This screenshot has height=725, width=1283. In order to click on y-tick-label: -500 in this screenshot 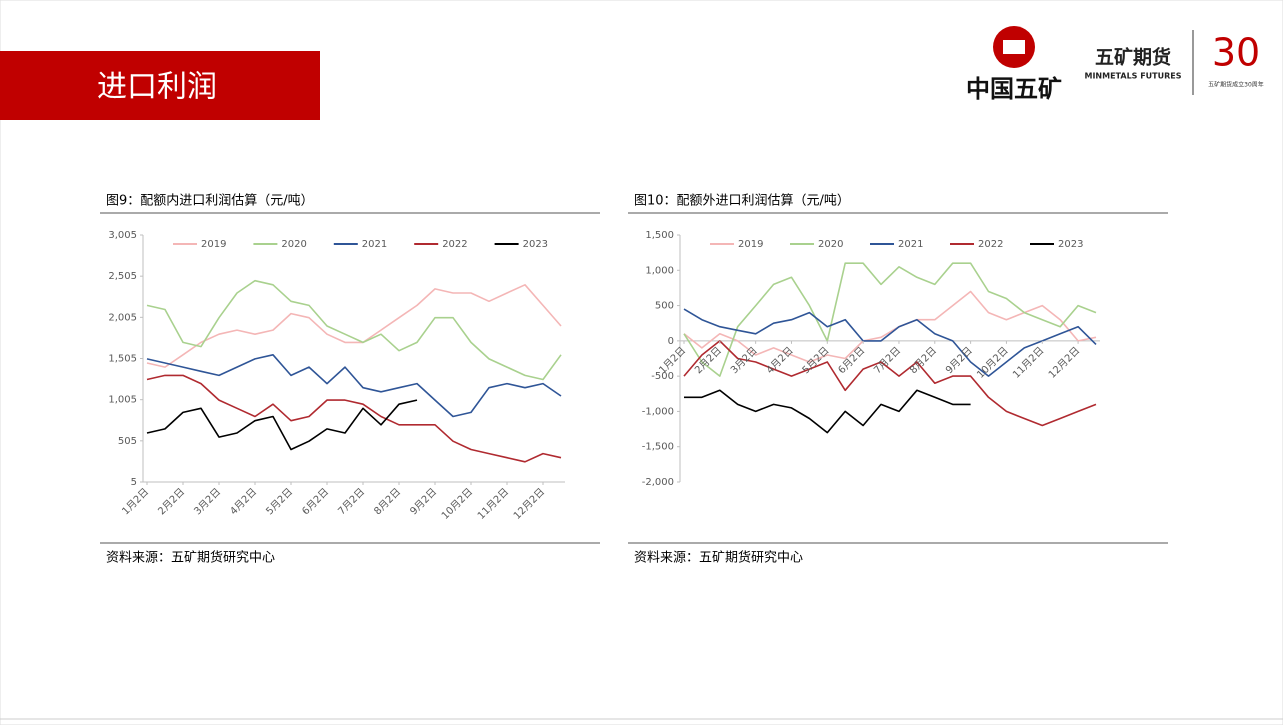, I will do `click(662, 376)`.